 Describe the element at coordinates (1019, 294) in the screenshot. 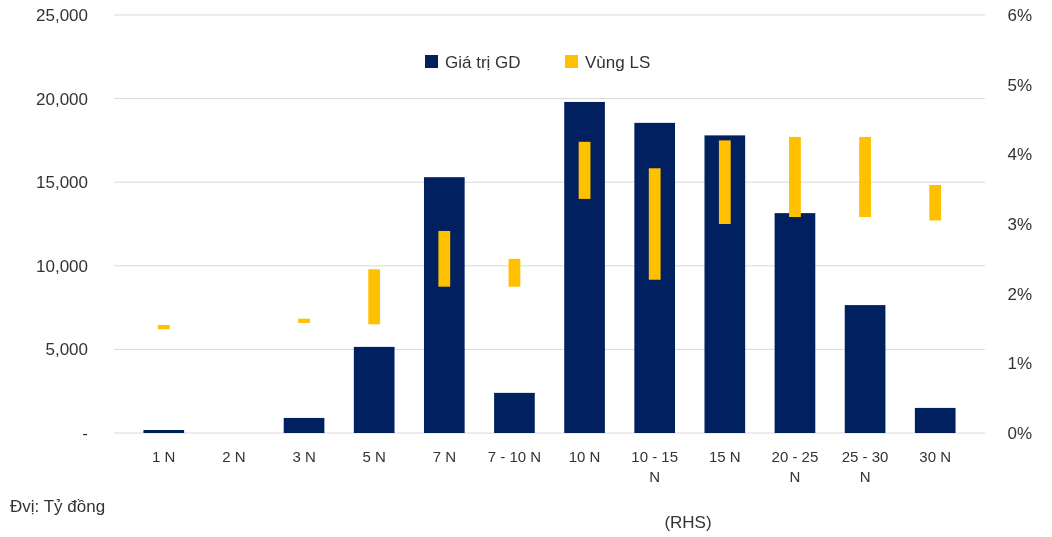

I see `y2-tick-label: 2%` at that location.